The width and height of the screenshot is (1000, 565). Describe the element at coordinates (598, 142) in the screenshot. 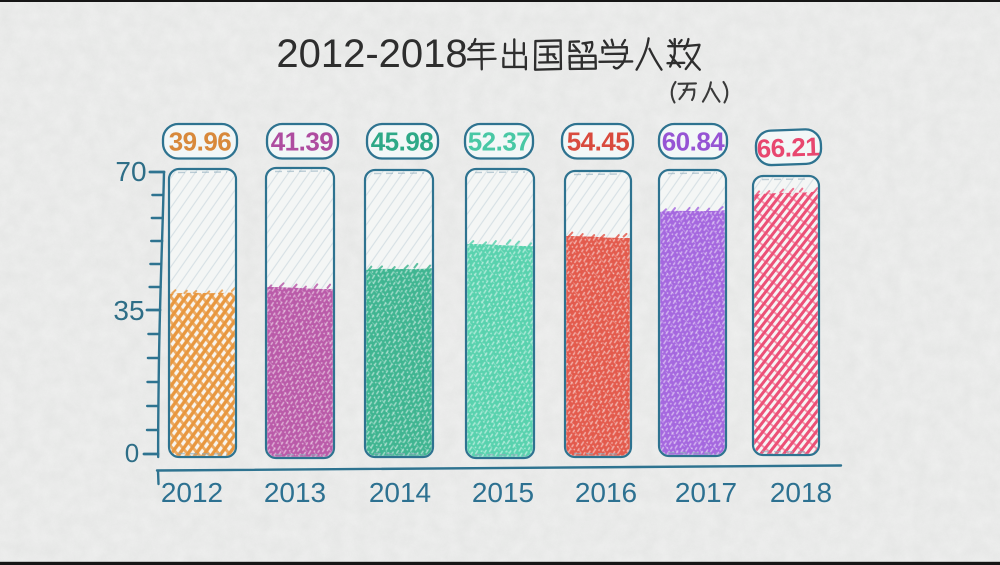

I see `svg-text: 54.45` at that location.